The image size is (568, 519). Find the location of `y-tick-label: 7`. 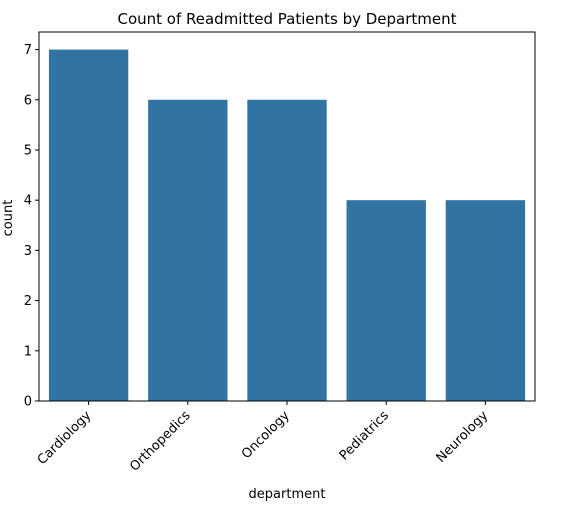

y-tick-label: 7 is located at coordinates (28, 50).